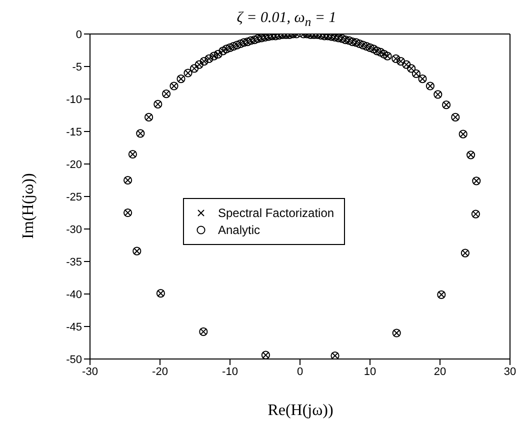 Image resolution: width=517 pixels, height=436 pixels. What do you see at coordinates (287, 20) in the screenshot?
I see `chart-title: ζ = 0.01, ω$_{n}$ = 1` at bounding box center [287, 20].